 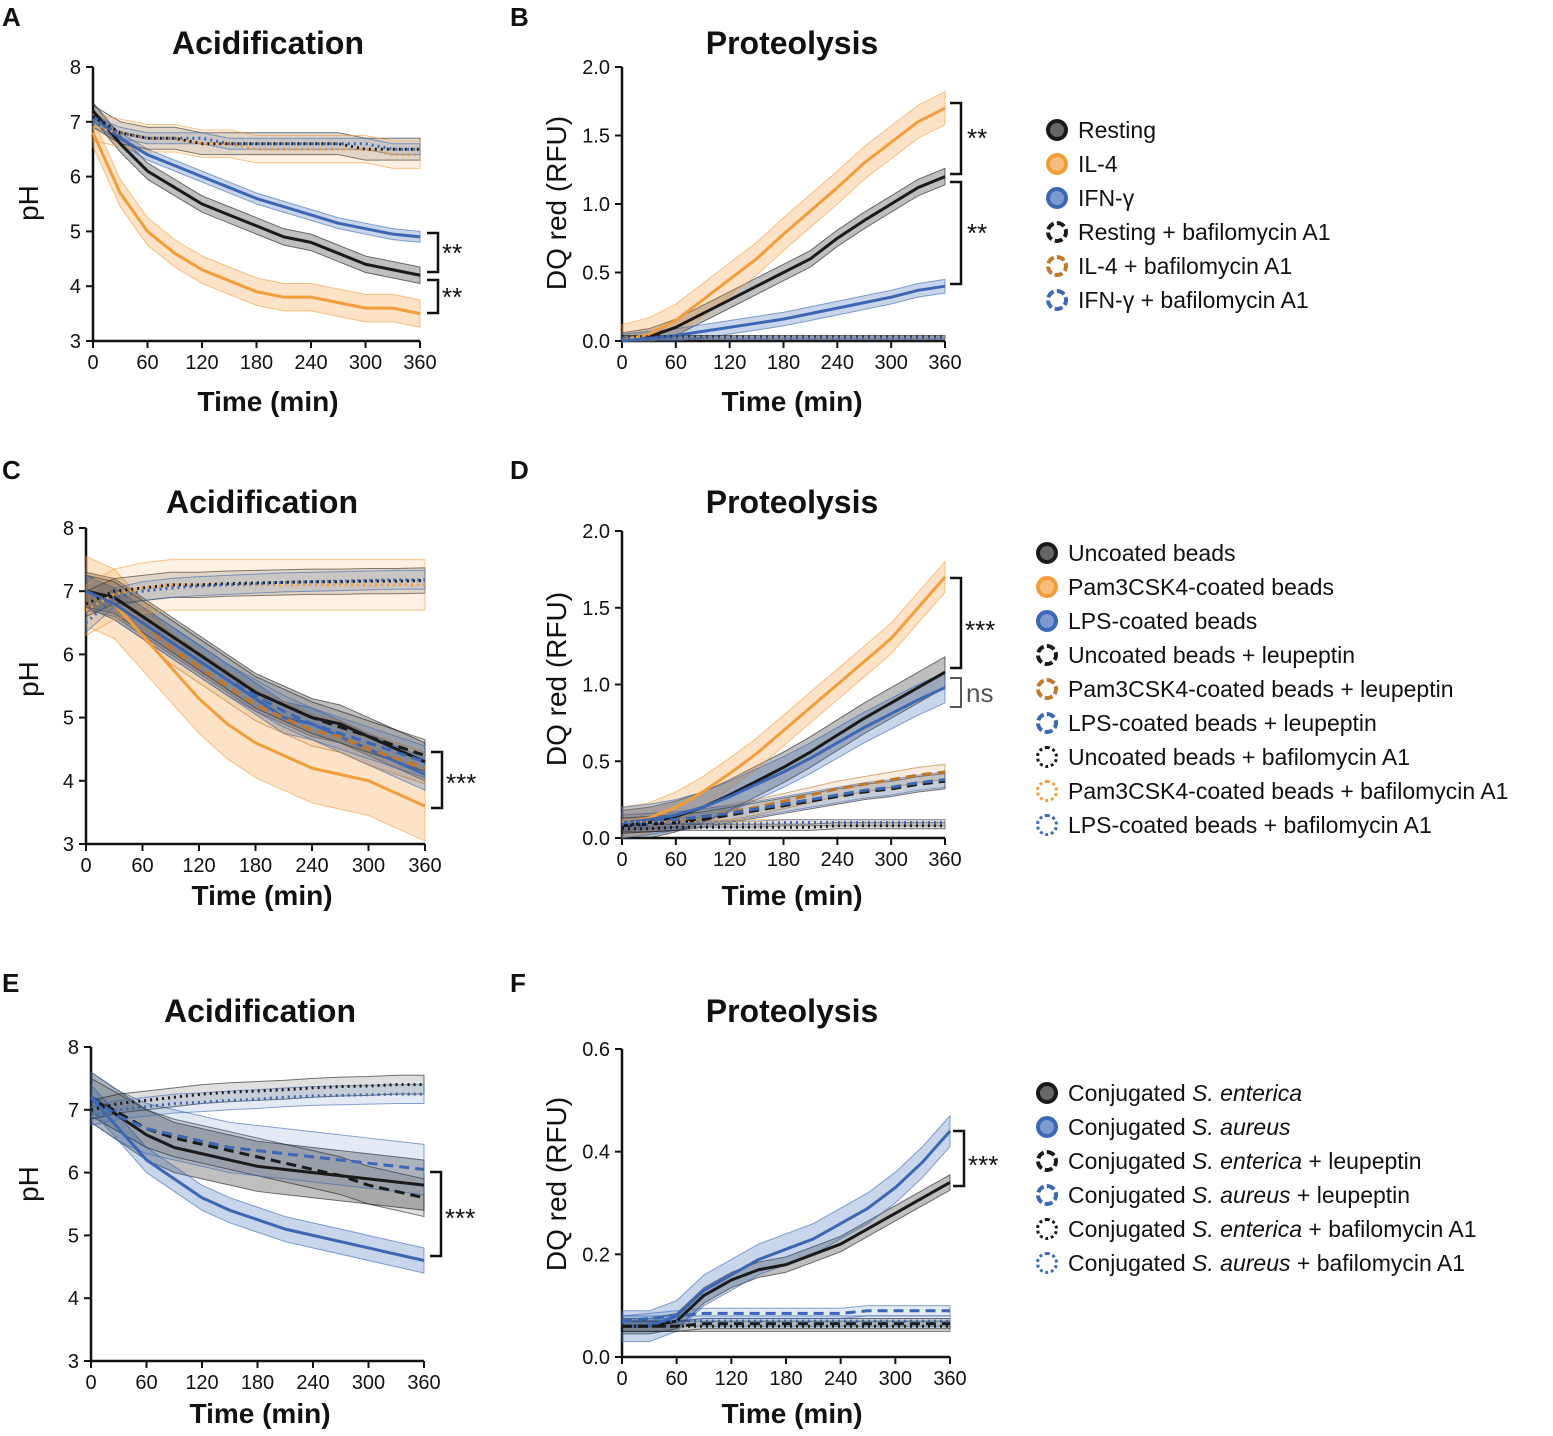 I want to click on panel-c-xlabel: Time (min), so click(x=262, y=895).